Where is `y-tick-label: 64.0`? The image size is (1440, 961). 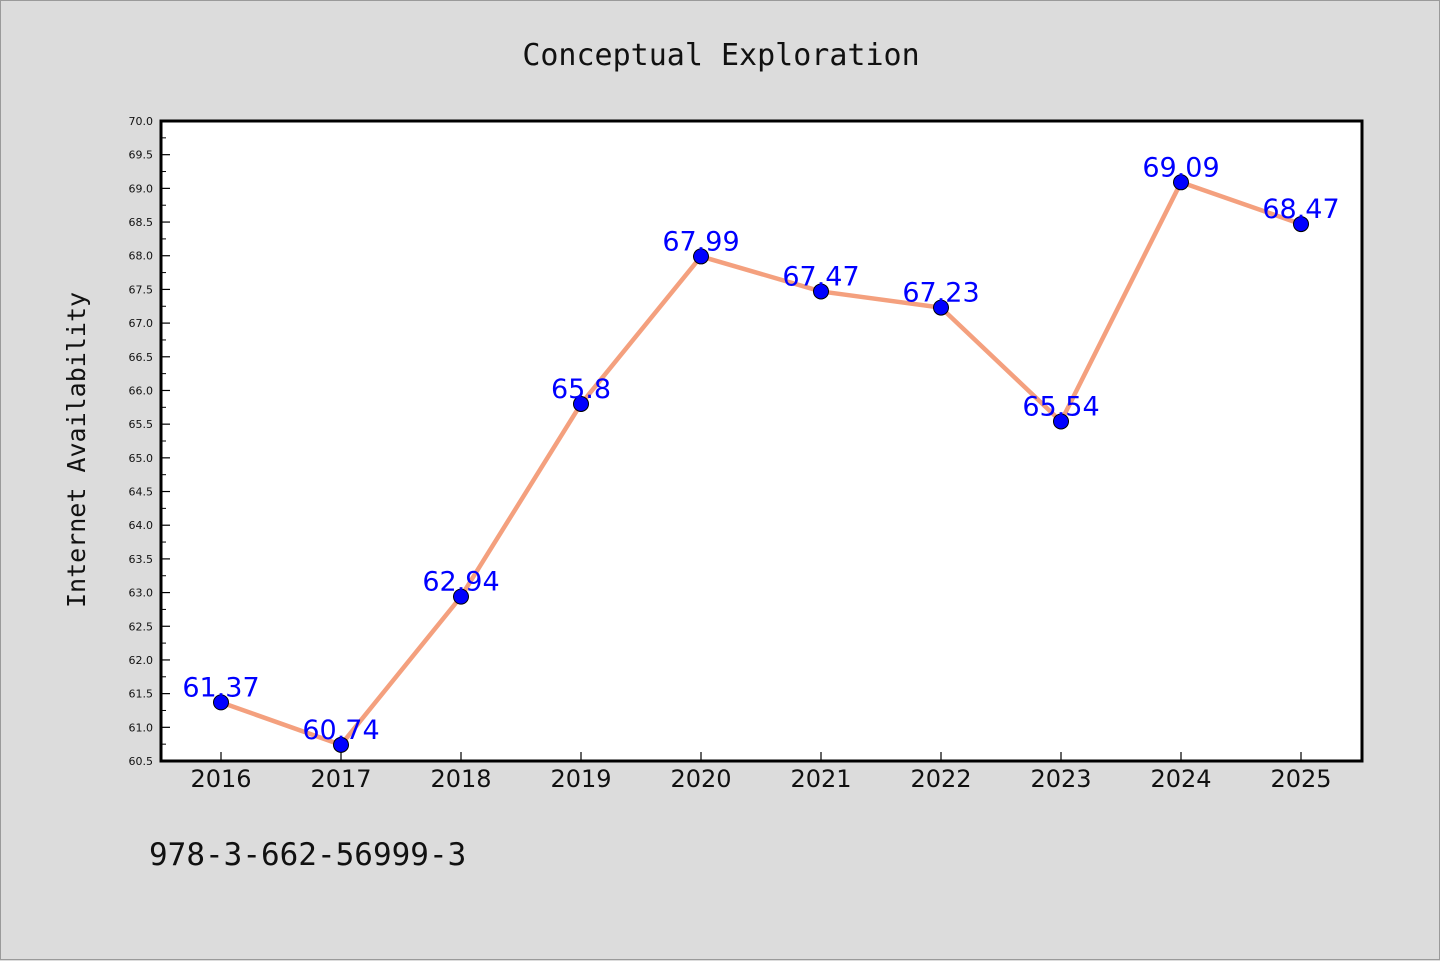 y-tick-label: 64.0 is located at coordinates (141, 525).